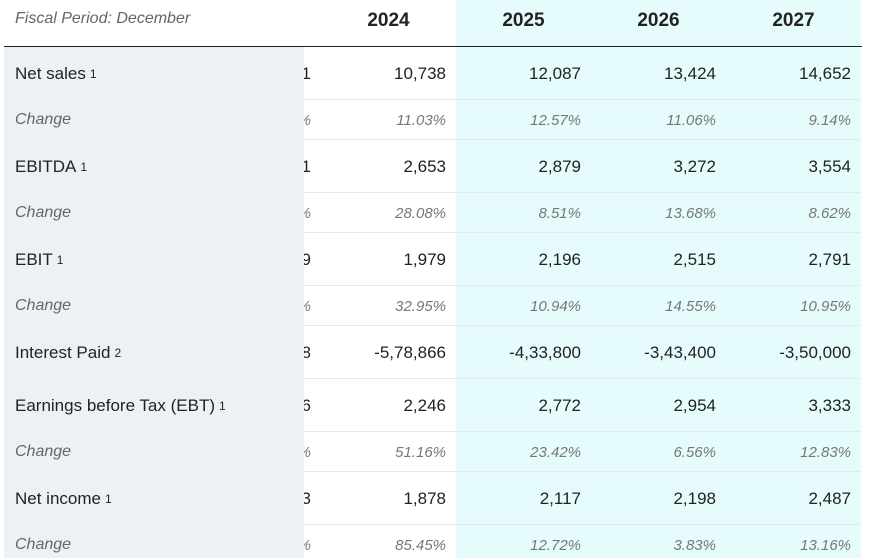  I want to click on value-cell: 3,333, so click(829, 405).